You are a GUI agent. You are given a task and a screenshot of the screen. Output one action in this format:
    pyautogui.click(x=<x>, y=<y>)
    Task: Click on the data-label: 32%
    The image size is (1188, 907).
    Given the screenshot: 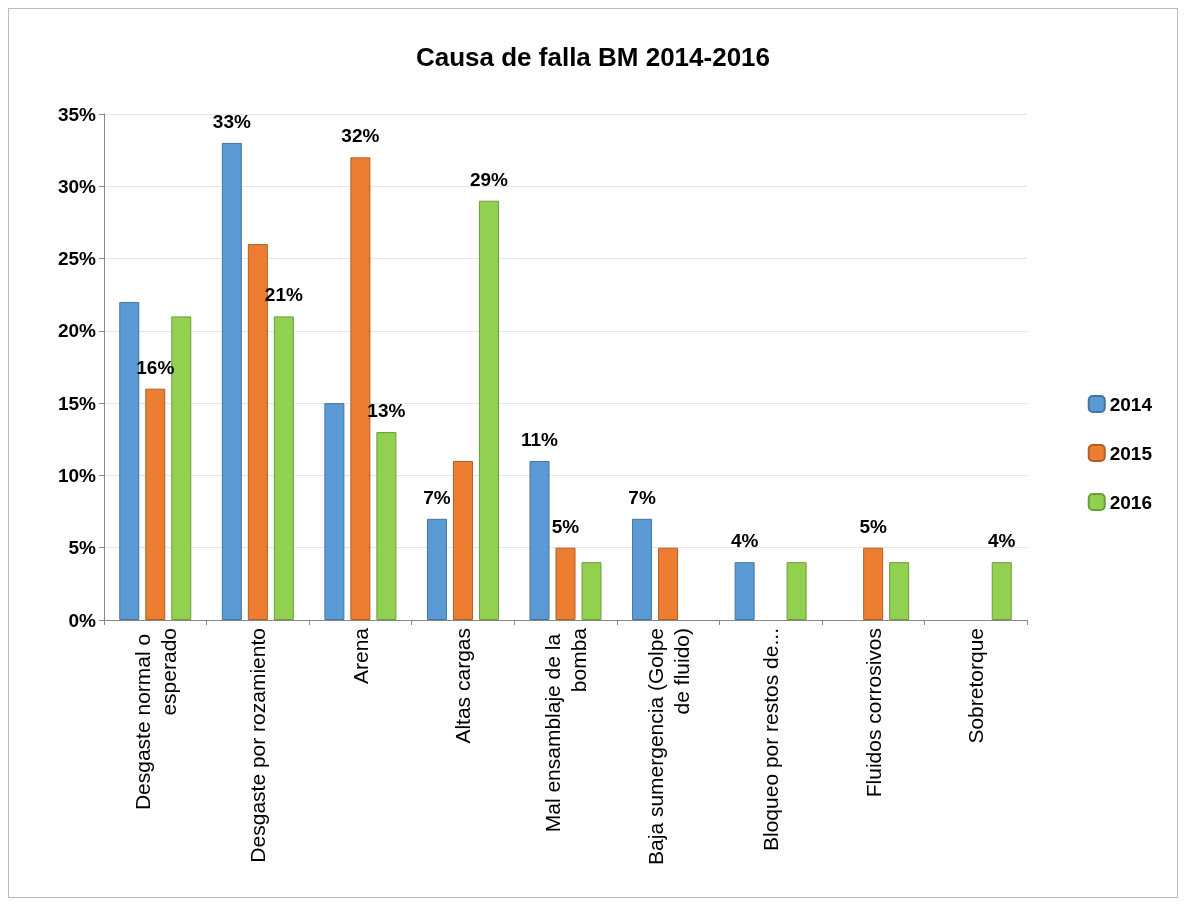 What is the action you would take?
    pyautogui.click(x=360, y=136)
    